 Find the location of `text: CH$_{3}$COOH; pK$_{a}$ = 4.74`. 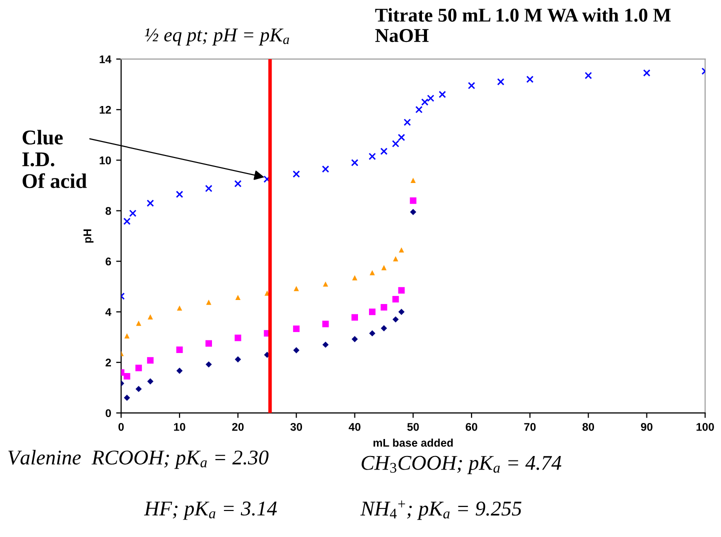

text: CH$_{3}$COOH; pK$_{a}$ = 4.74 is located at coordinates (462, 465).